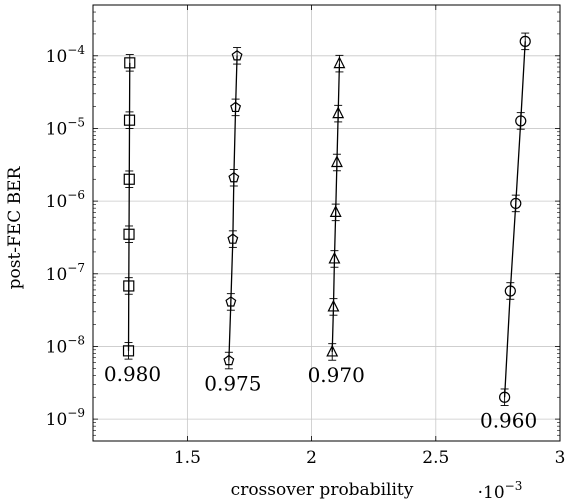  Describe the element at coordinates (560, 458) in the screenshot. I see `x-tick-label: 3` at that location.